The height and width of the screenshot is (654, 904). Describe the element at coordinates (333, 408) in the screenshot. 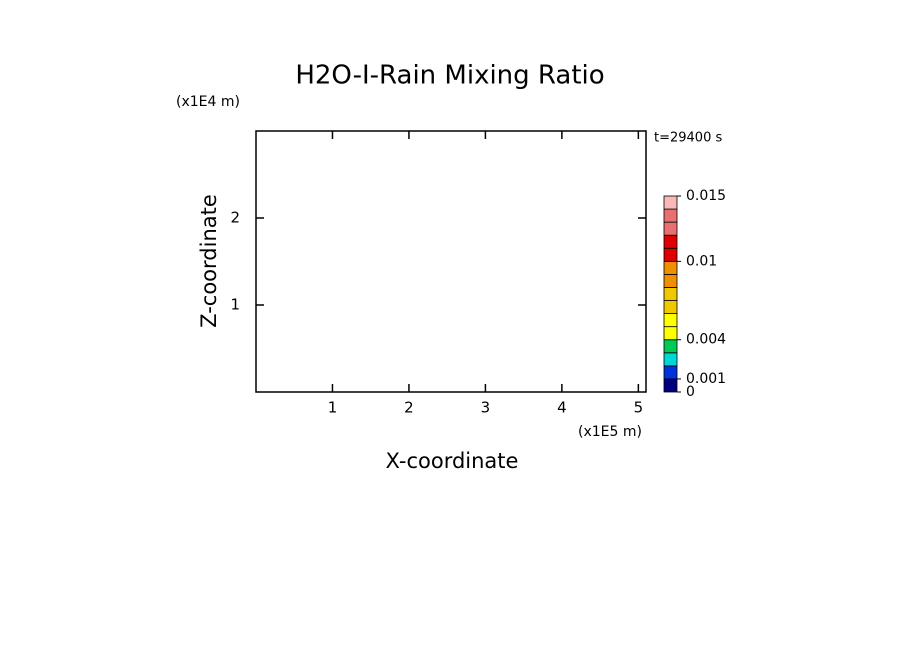

I see `x-tick-label: 1` at that location.